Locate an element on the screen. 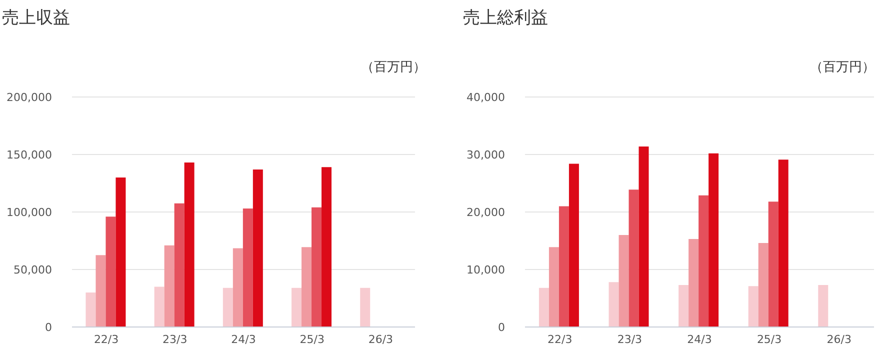 The height and width of the screenshot is (354, 879). y-tick-label: 30,000 is located at coordinates (485, 155).